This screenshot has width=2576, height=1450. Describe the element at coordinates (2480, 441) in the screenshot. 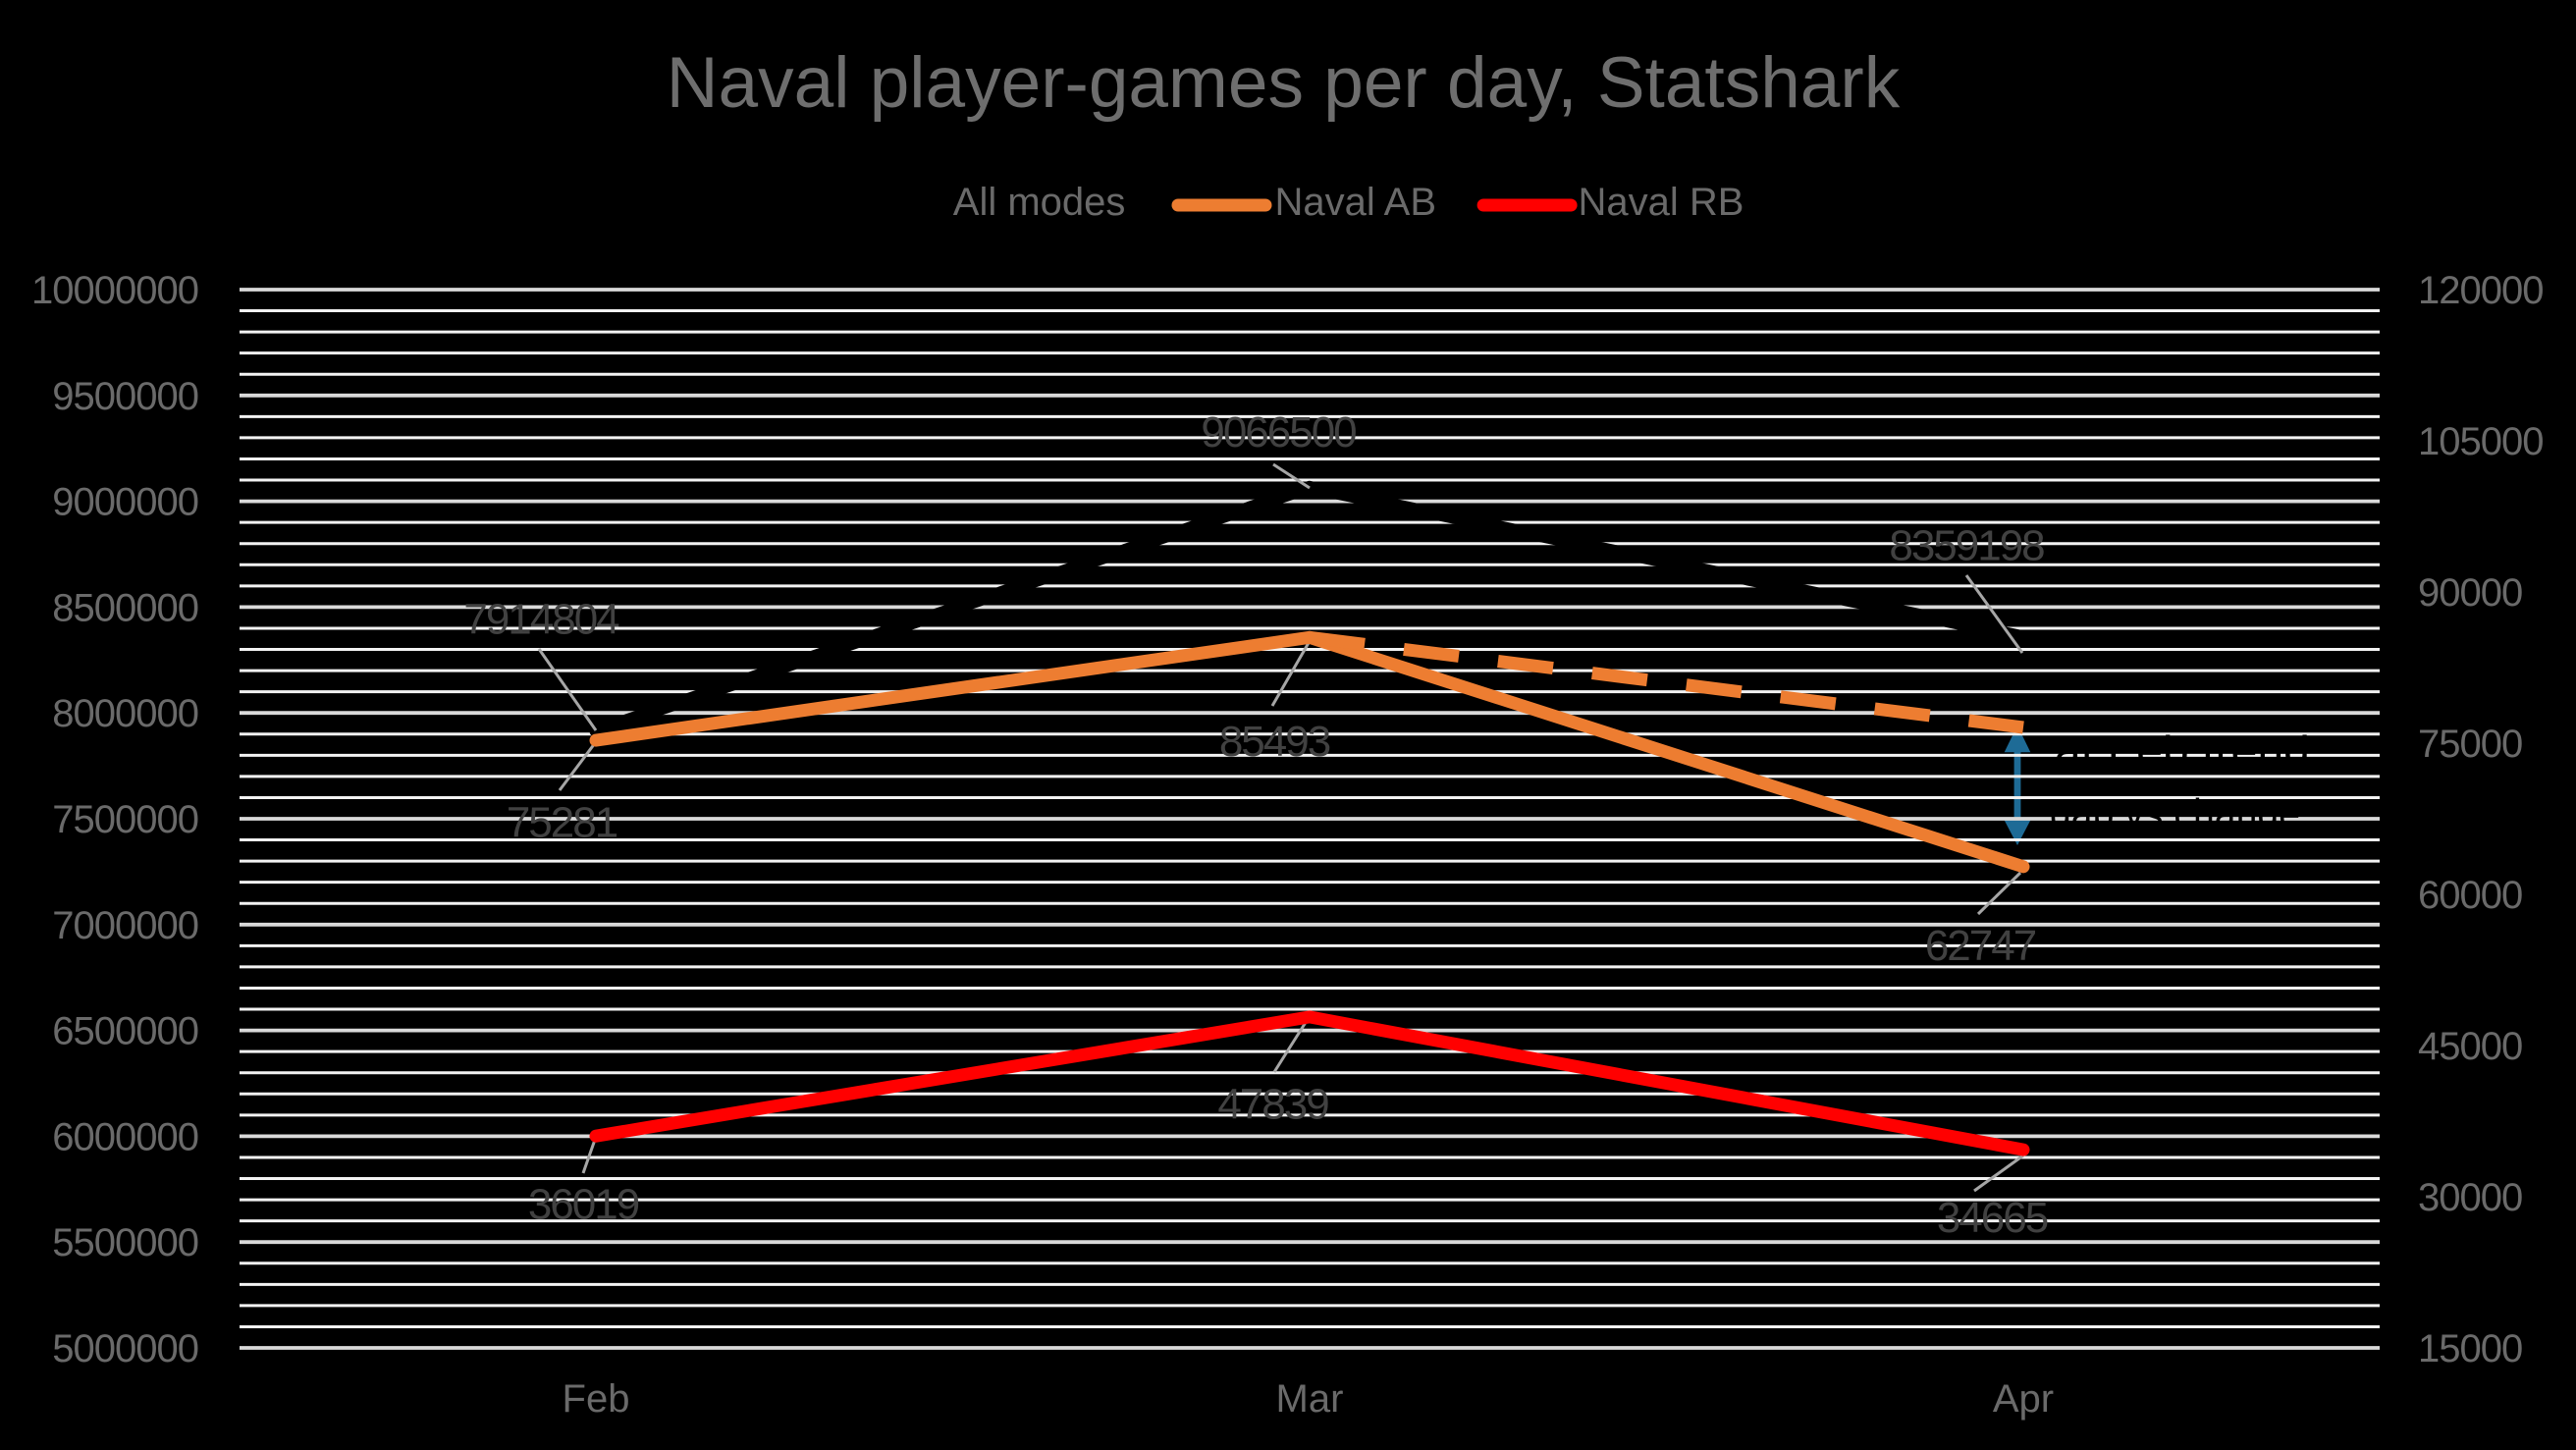

I see `svg-text: 105000` at that location.